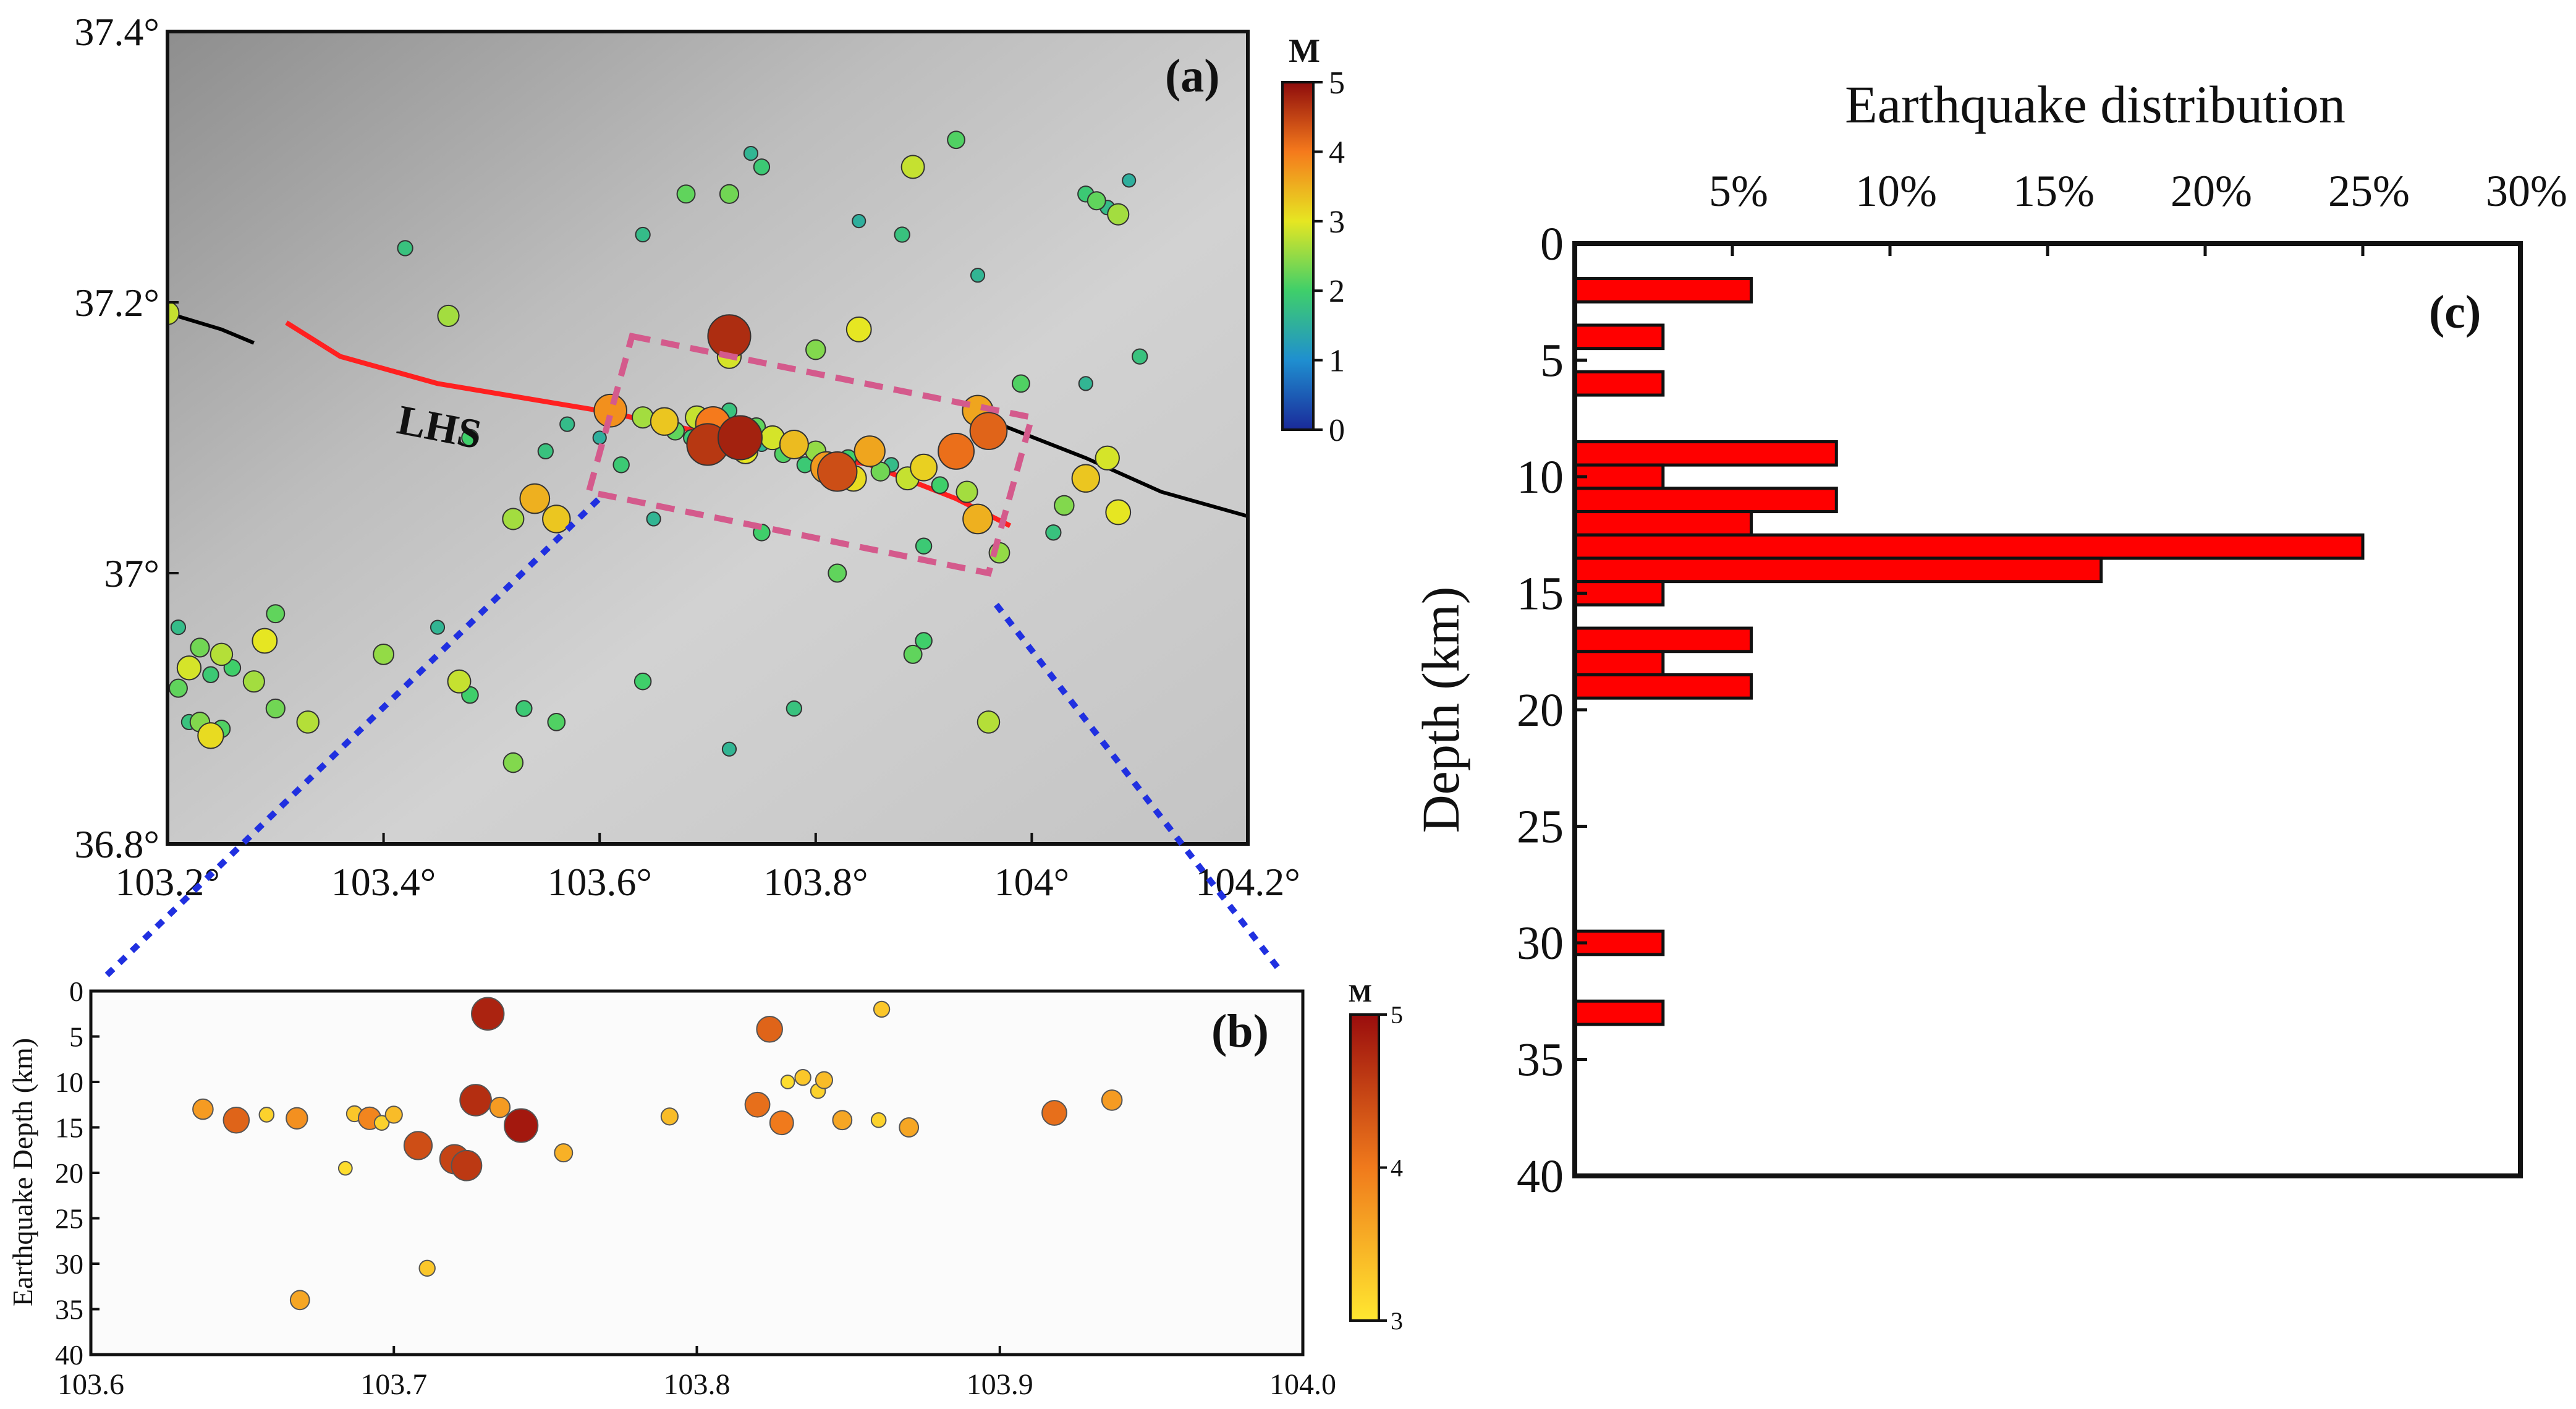  Describe the element at coordinates (131, 573) in the screenshot. I see `a-ytick-label: 37°` at that location.